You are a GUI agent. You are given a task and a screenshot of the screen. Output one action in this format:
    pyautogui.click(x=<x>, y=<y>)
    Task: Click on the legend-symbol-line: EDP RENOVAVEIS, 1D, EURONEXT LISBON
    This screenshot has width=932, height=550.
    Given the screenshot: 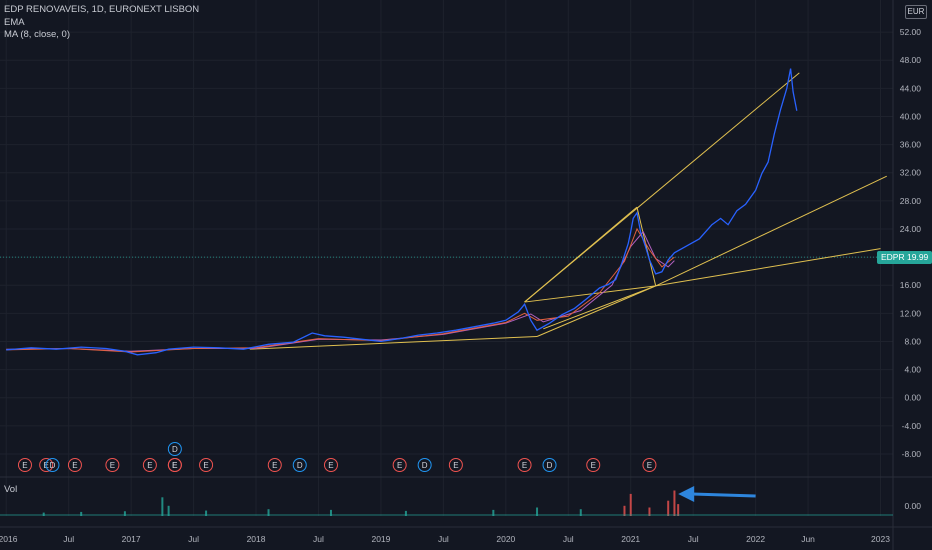 What is the action you would take?
    pyautogui.click(x=102, y=9)
    